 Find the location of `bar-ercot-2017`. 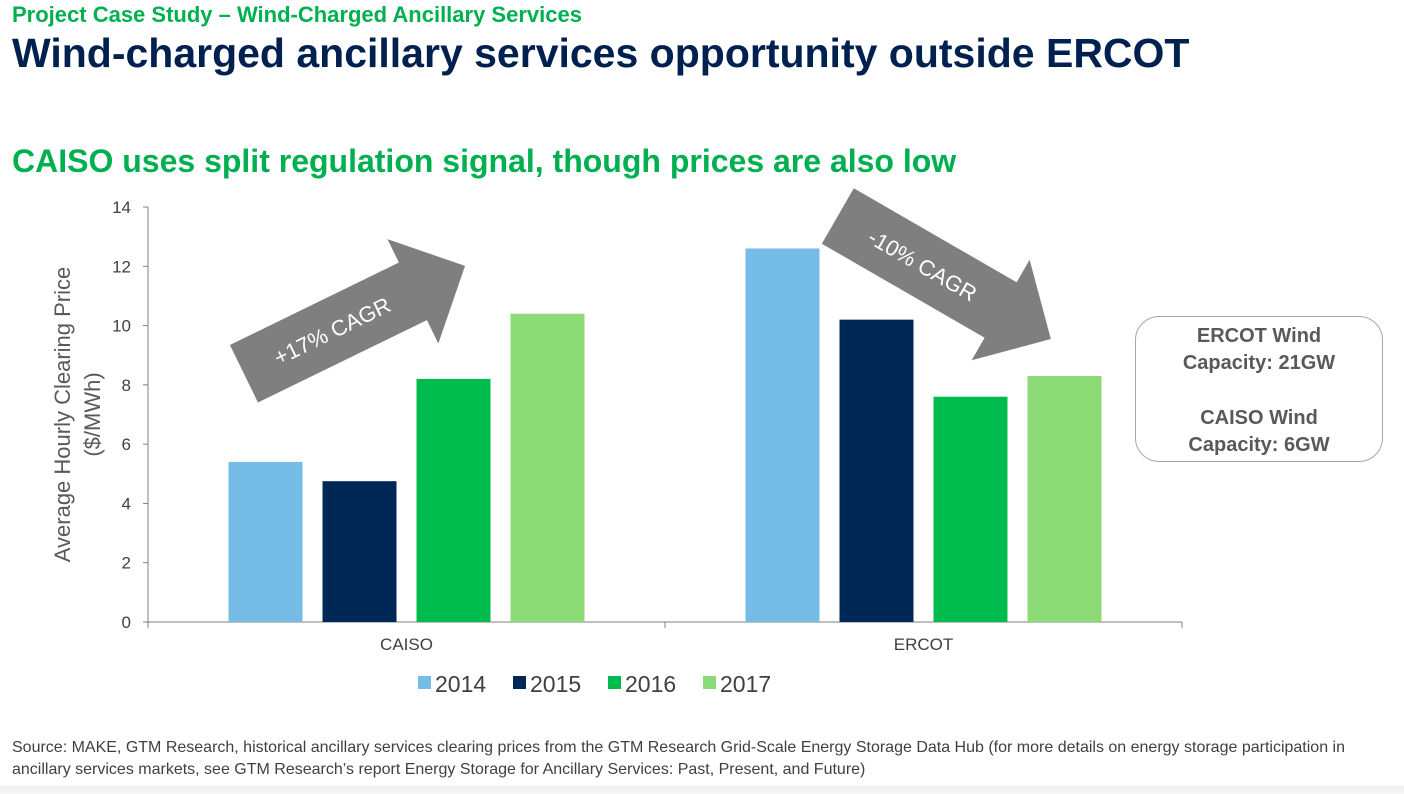

bar-ercot-2017 is located at coordinates (1064, 498).